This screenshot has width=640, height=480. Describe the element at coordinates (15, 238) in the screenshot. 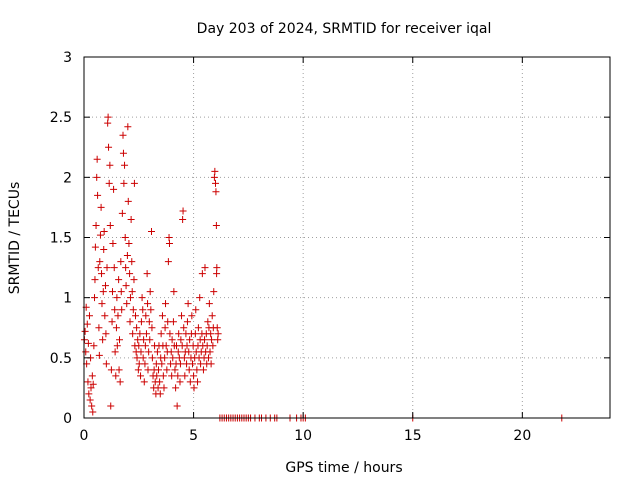

I see `y-axis-label: SRMTID / TECUs` at that location.